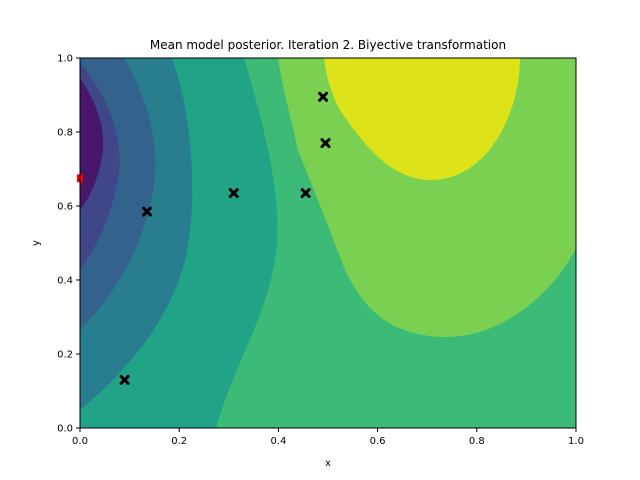  Describe the element at coordinates (477, 441) in the screenshot. I see `x-tick-label: 0.8` at that location.